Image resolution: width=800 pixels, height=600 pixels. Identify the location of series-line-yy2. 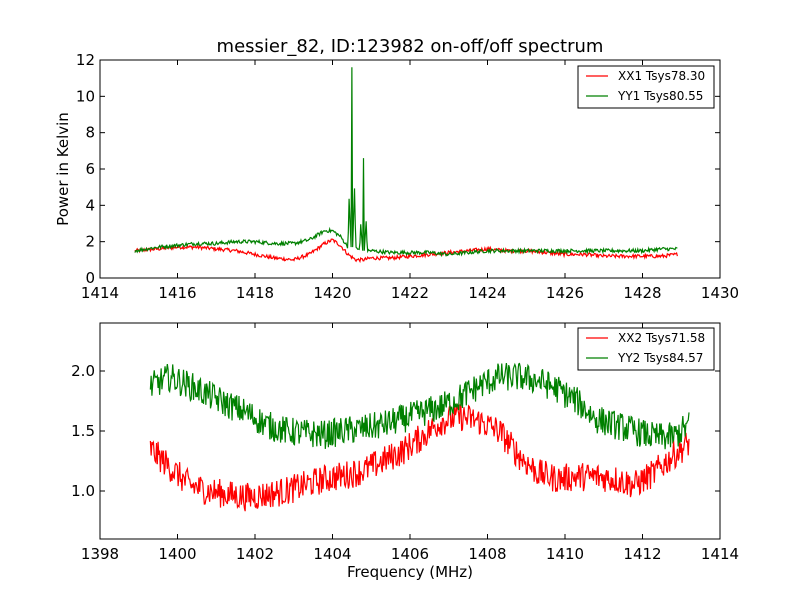
(419, 406).